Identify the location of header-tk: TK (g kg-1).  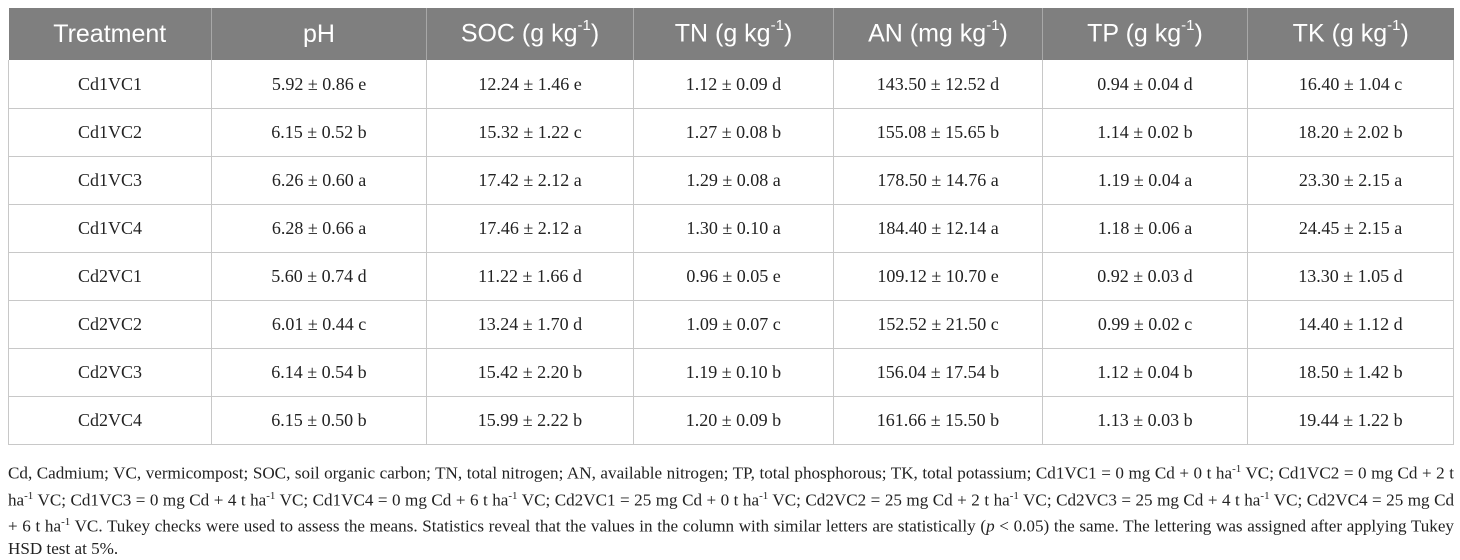
(1350, 34).